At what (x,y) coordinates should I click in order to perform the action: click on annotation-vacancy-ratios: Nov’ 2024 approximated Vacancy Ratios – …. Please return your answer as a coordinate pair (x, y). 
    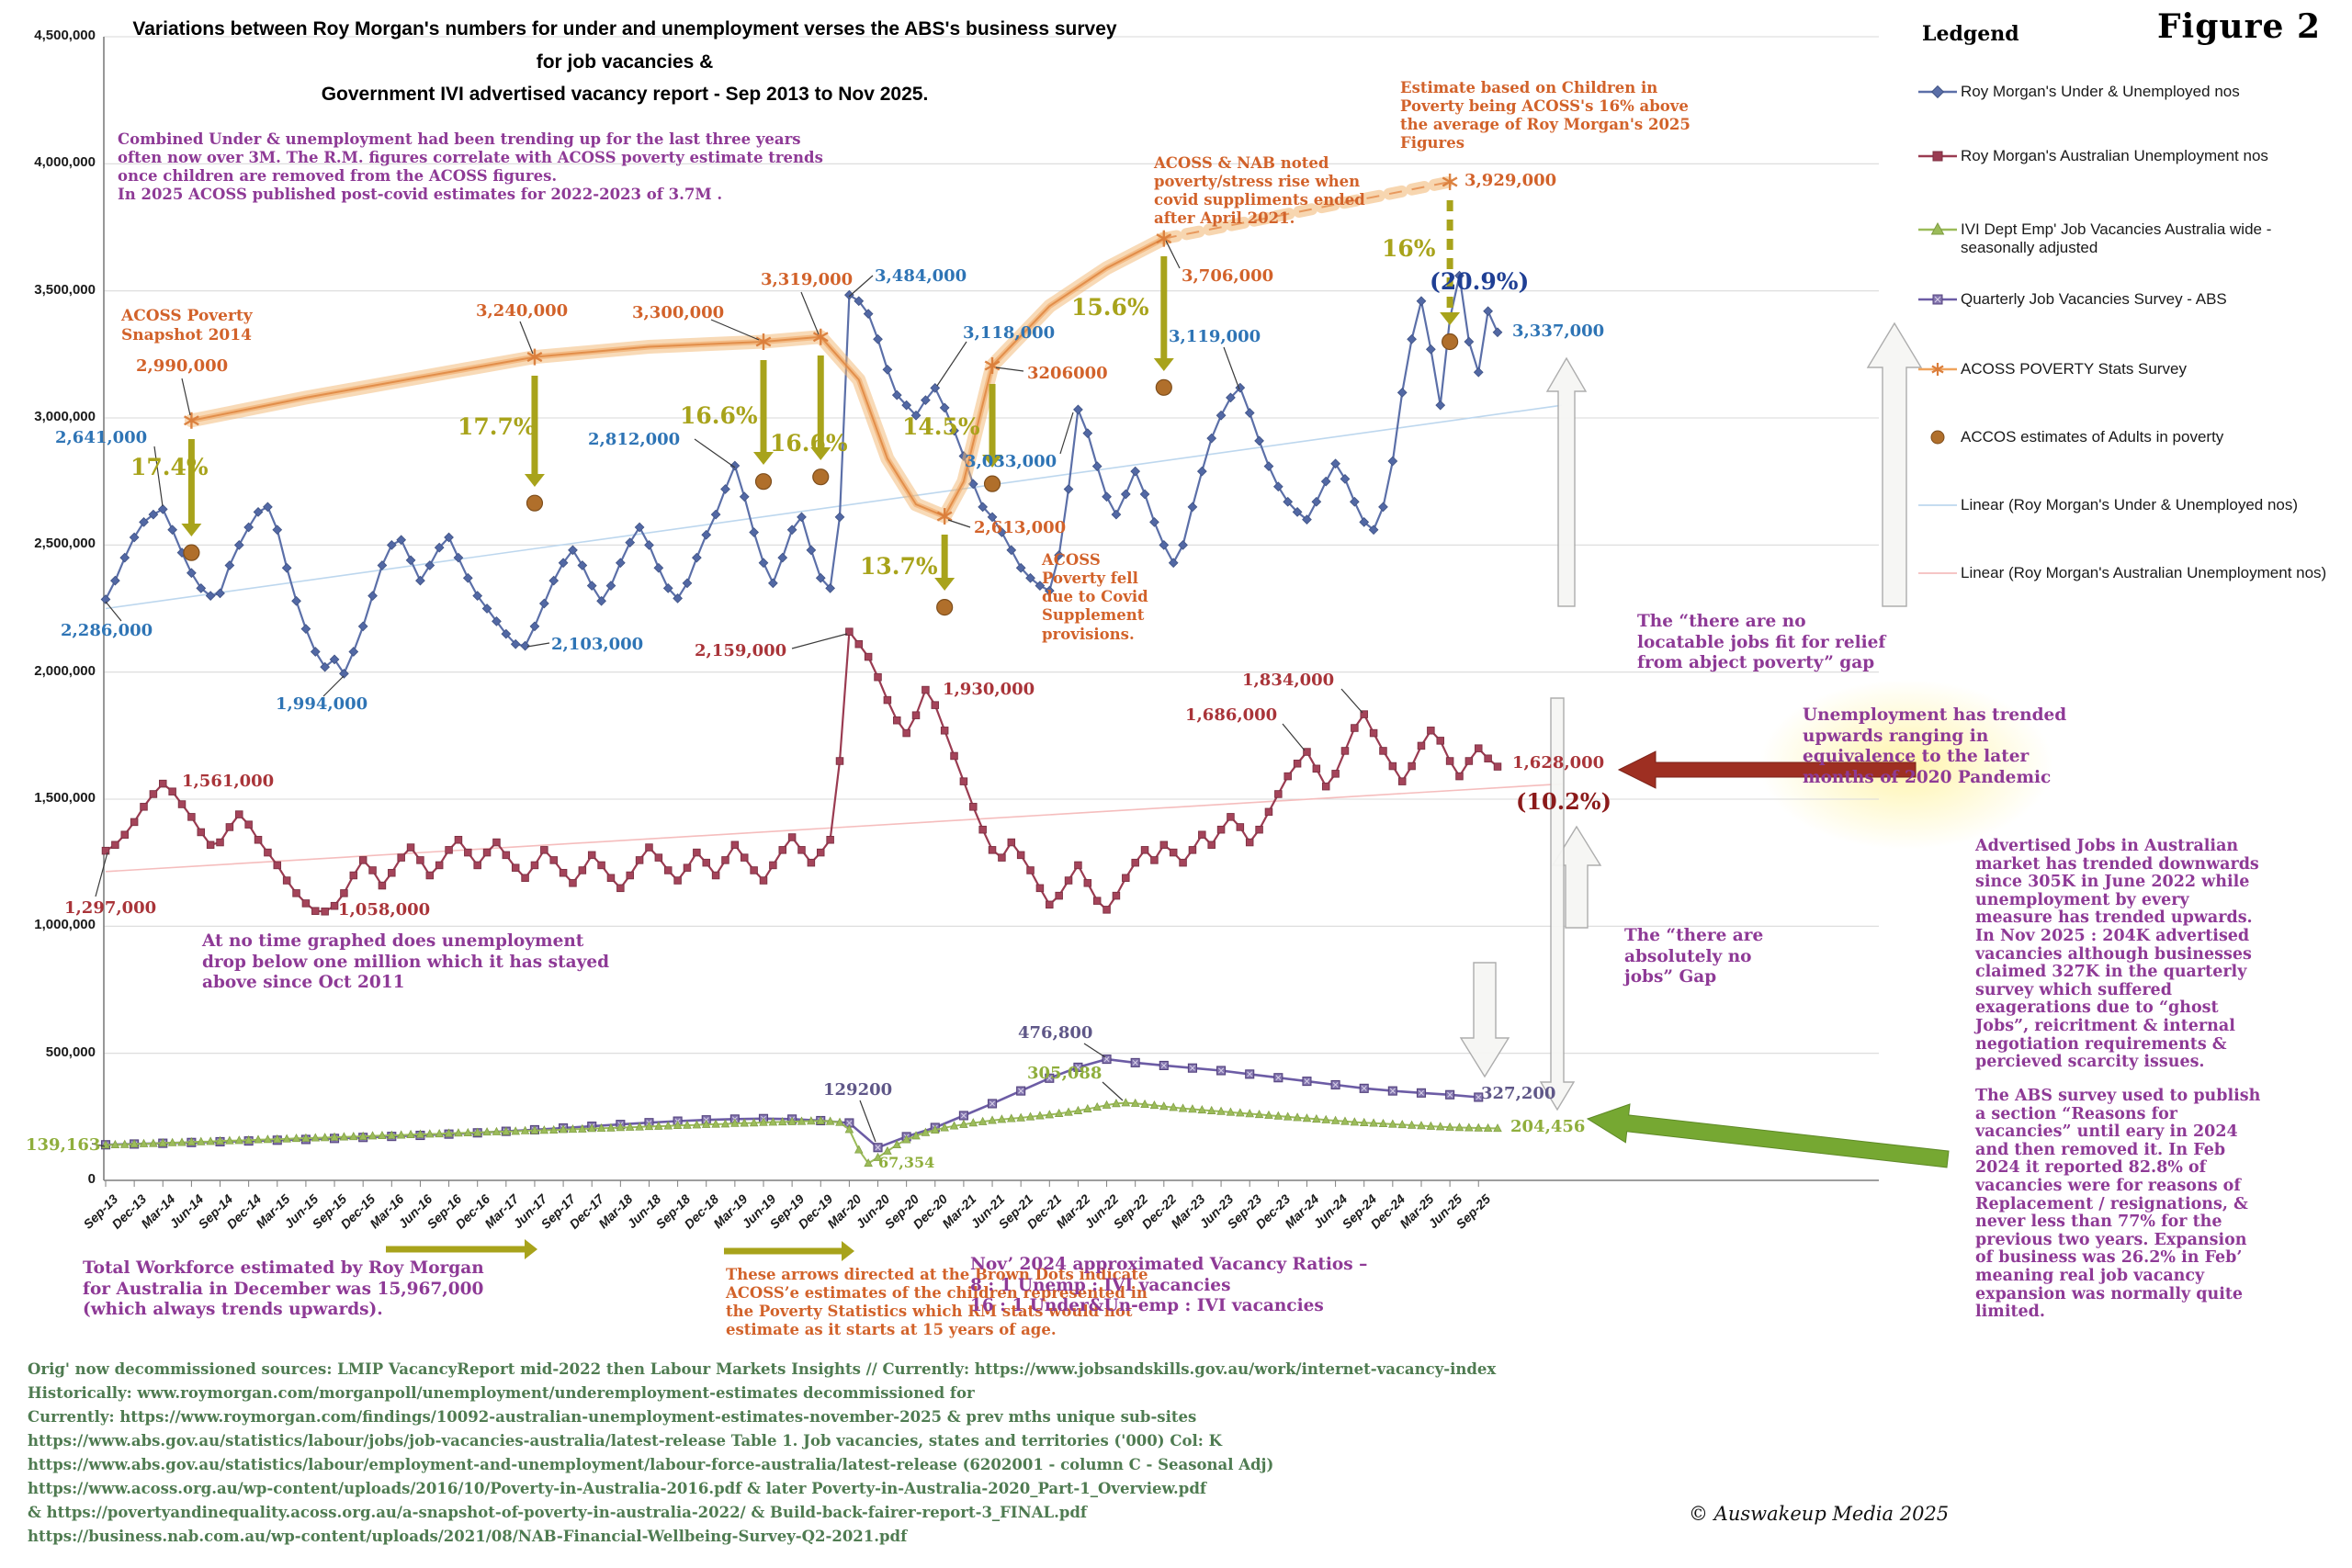
    Looking at the image, I should click on (1169, 1285).